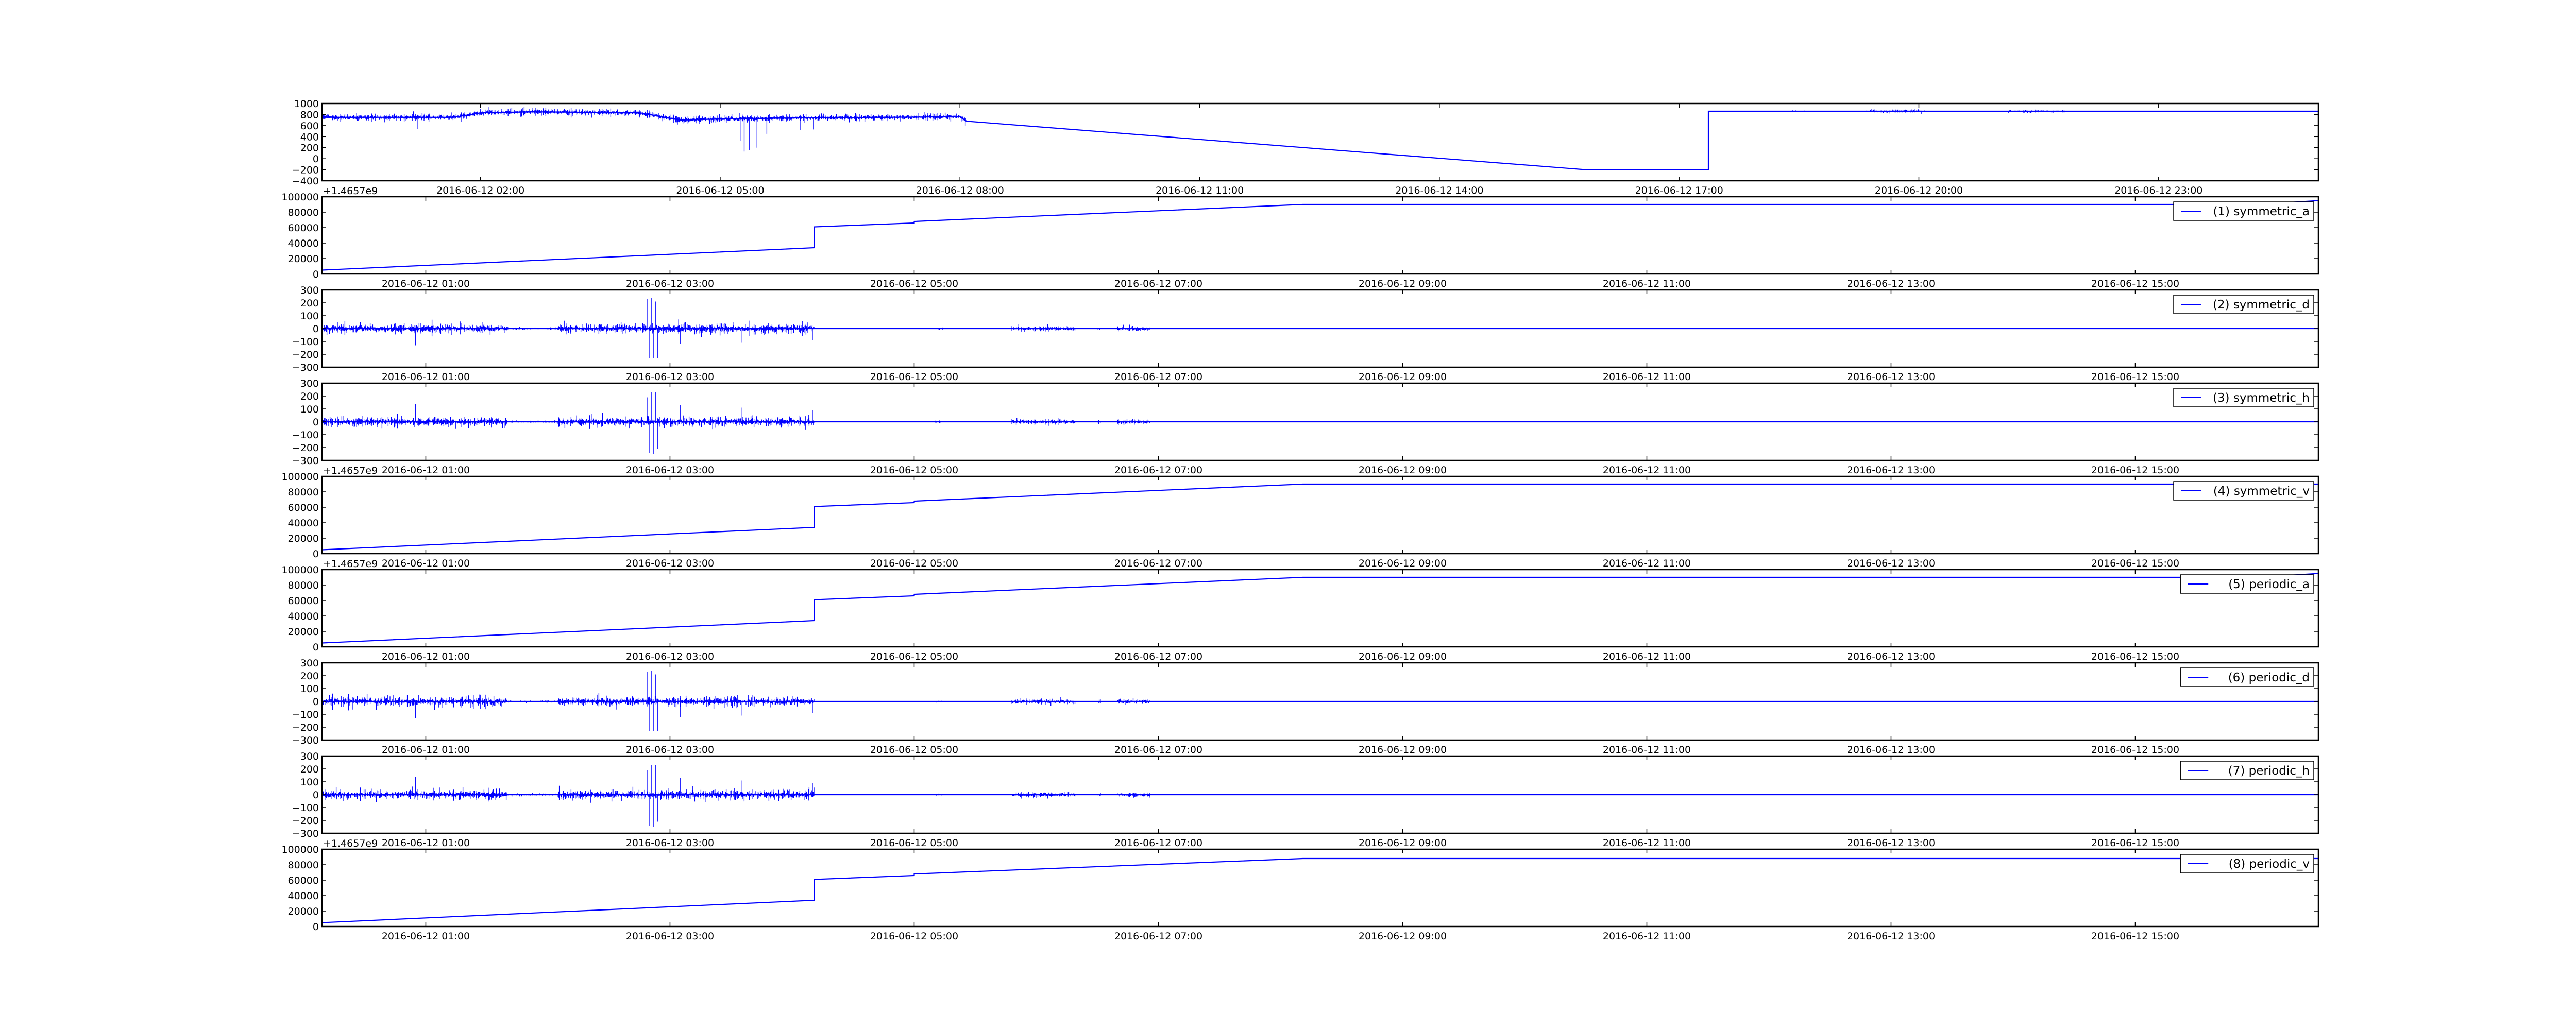 This screenshot has width=2576, height=1030. Describe the element at coordinates (2158, 190) in the screenshot. I see `x-tick-label: 2016-06-12 23:00` at that location.